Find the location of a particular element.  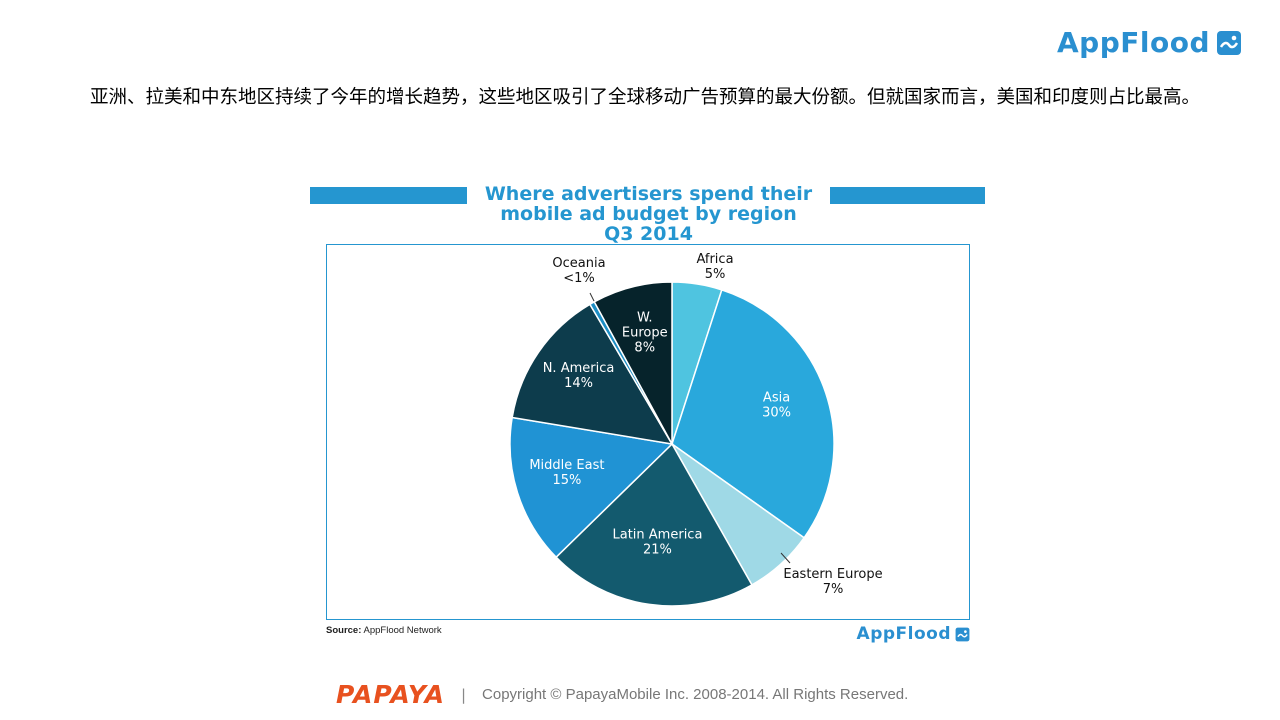

slice-label: Eastern Europe 7% is located at coordinates (832, 582).